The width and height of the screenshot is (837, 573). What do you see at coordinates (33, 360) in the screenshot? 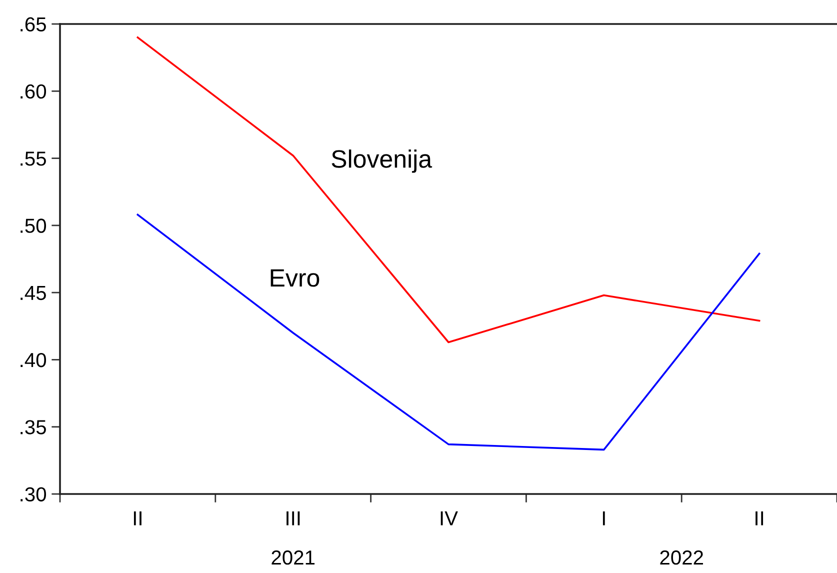
I see `y-tick-label: .40` at bounding box center [33, 360].